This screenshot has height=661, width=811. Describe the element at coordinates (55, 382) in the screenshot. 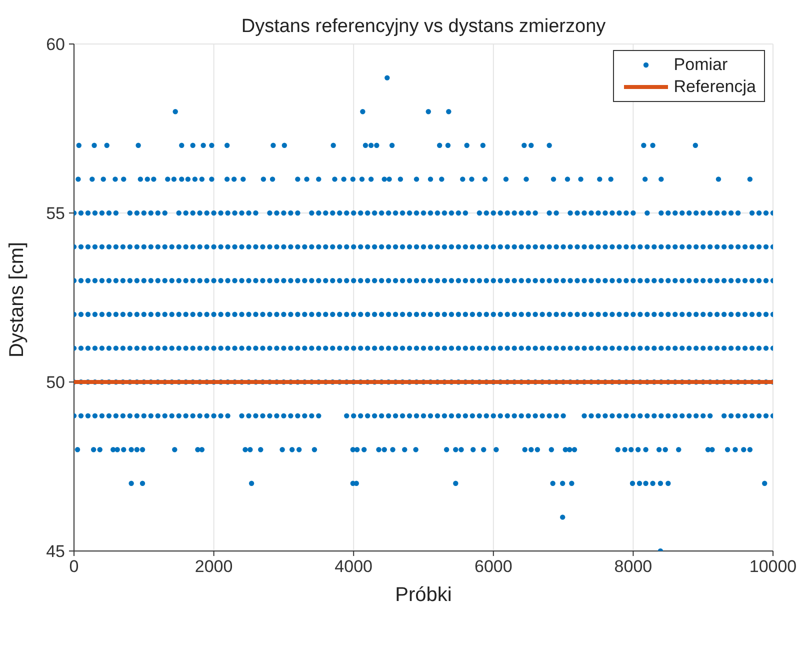

I see `y-tick-label: 50` at that location.